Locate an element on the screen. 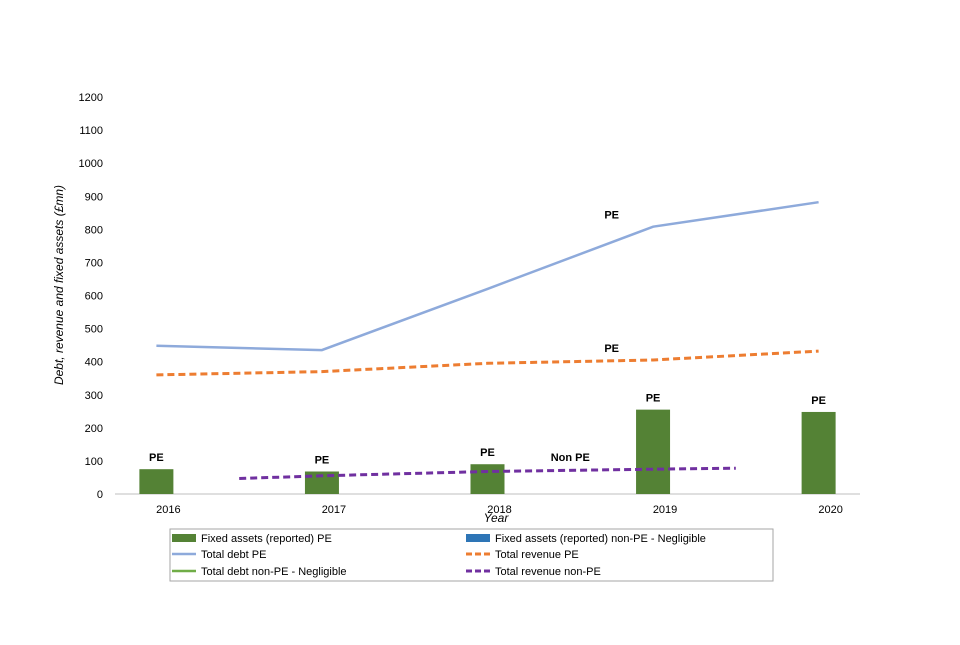 Image resolution: width=960 pixels, height=645 pixels. y-tick-label: 900 is located at coordinates (94, 197).